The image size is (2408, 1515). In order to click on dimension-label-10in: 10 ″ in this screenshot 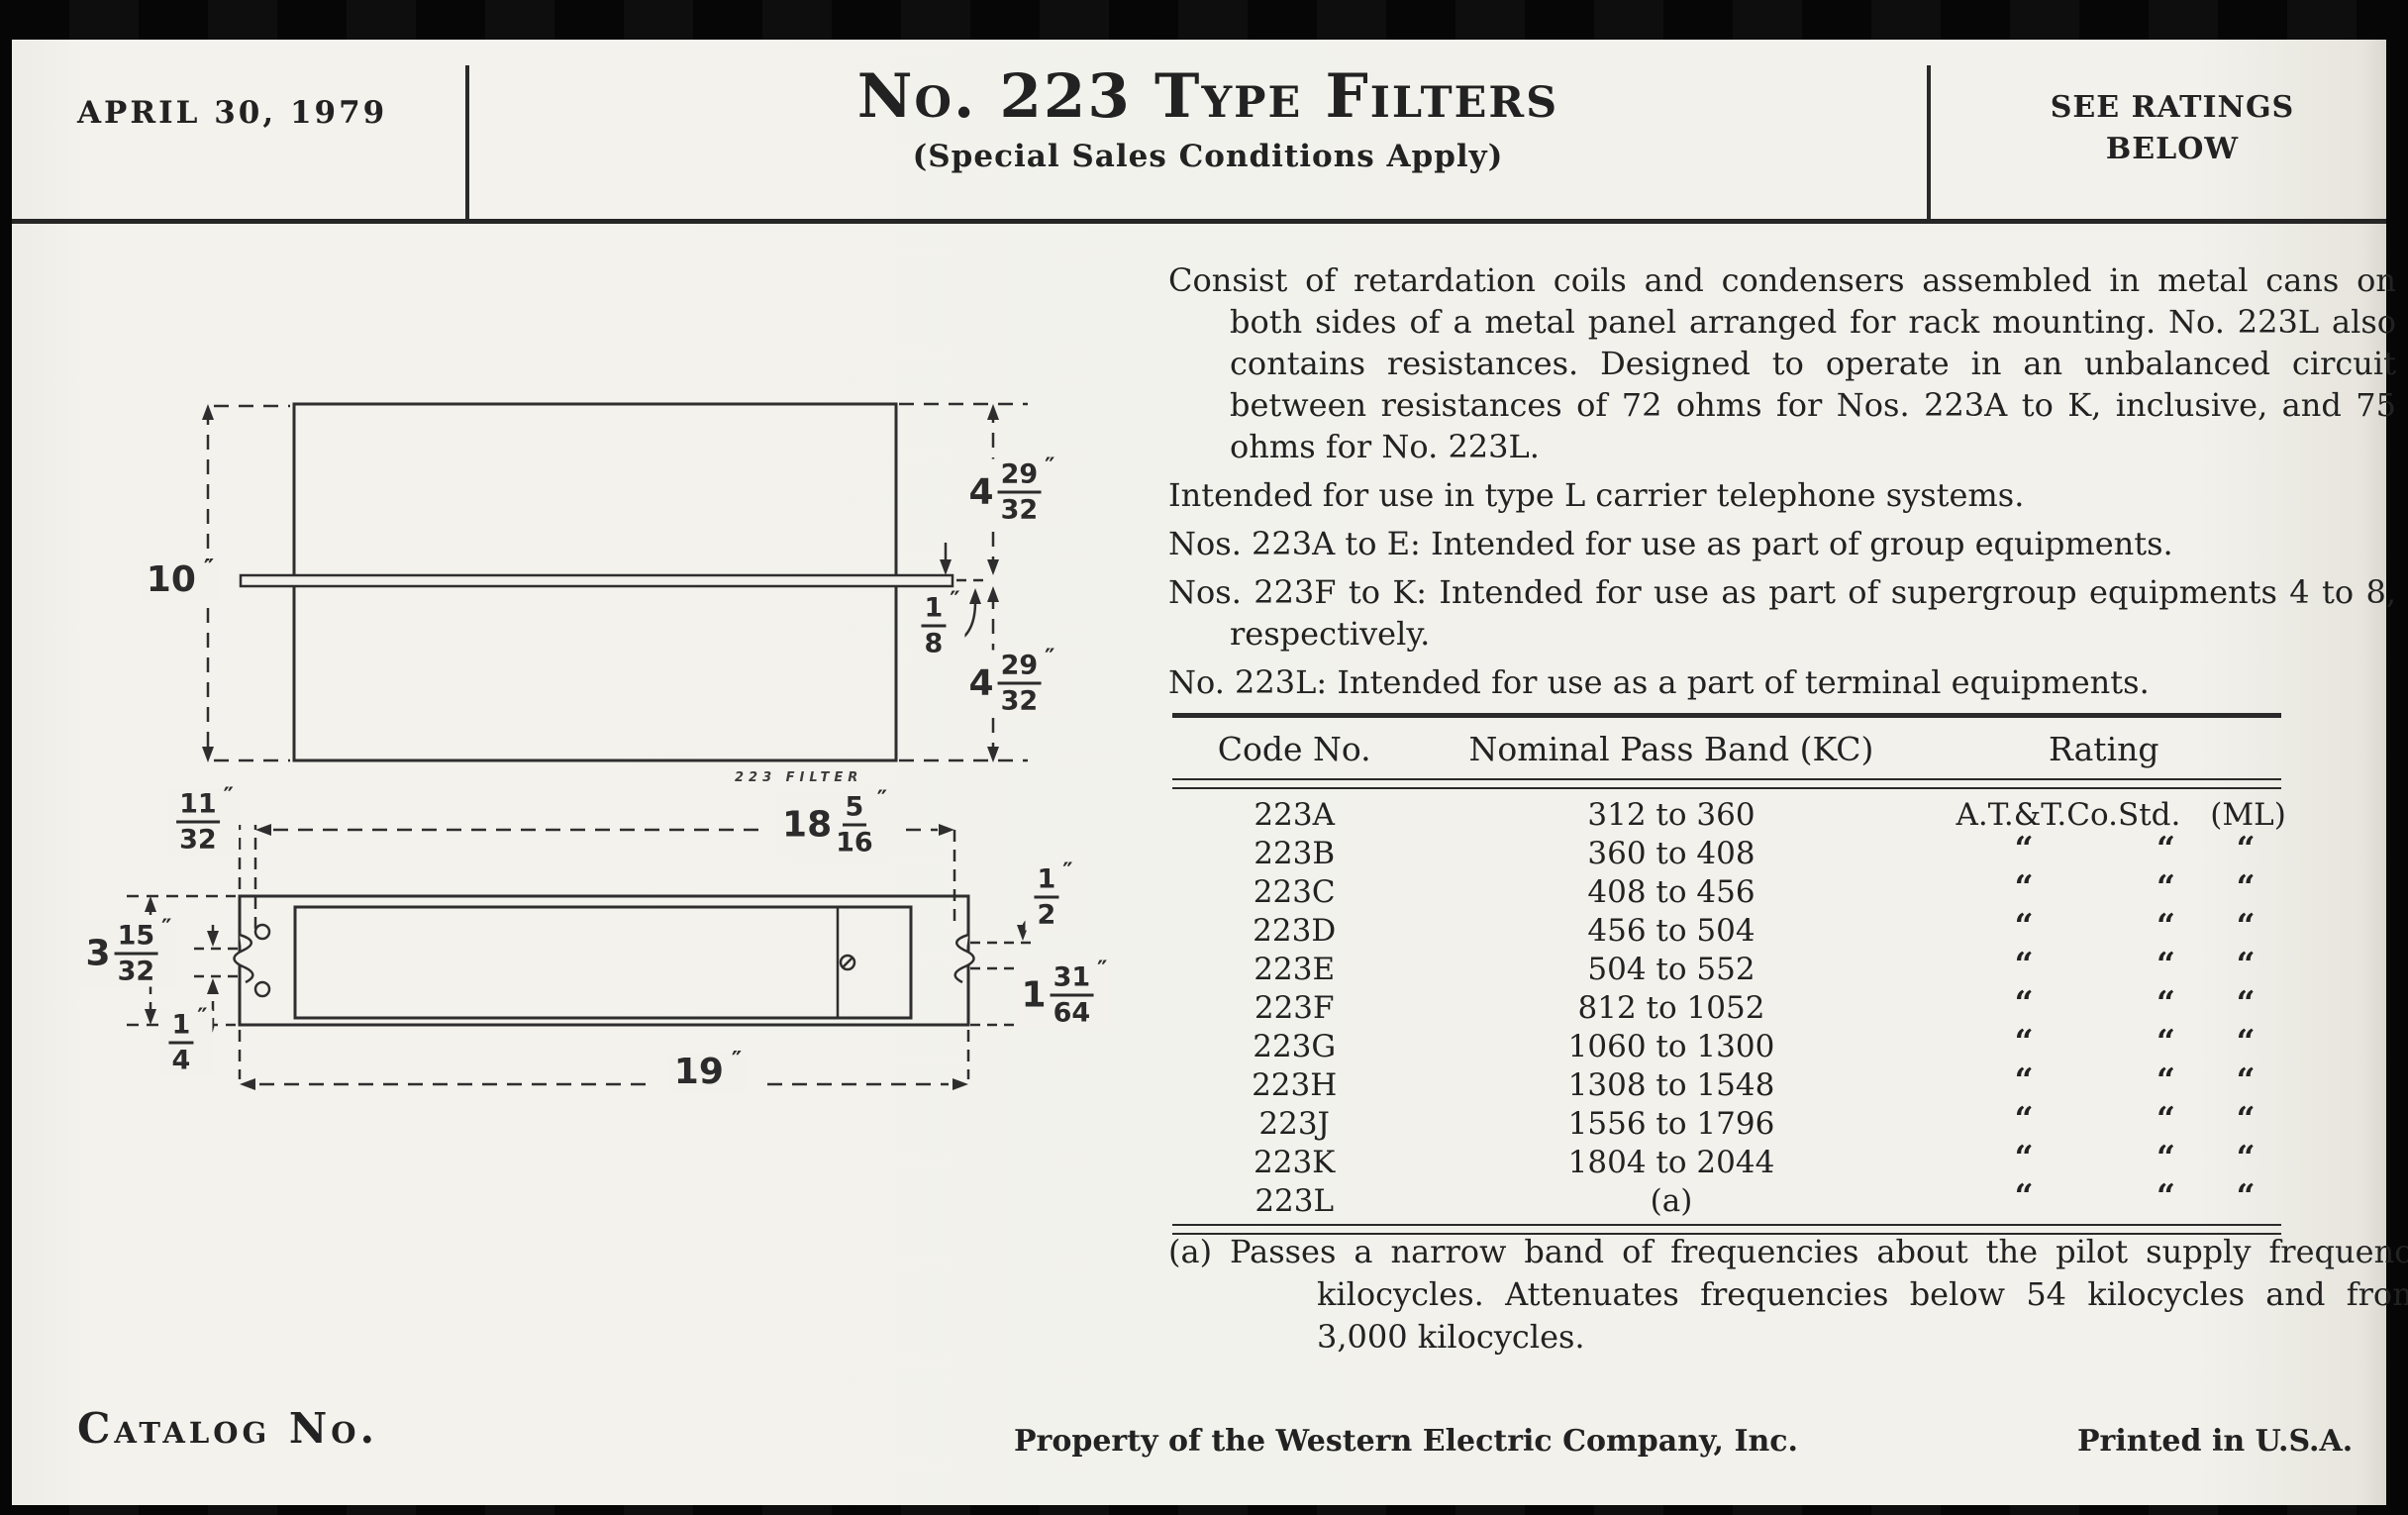, I will do `click(180, 579)`.